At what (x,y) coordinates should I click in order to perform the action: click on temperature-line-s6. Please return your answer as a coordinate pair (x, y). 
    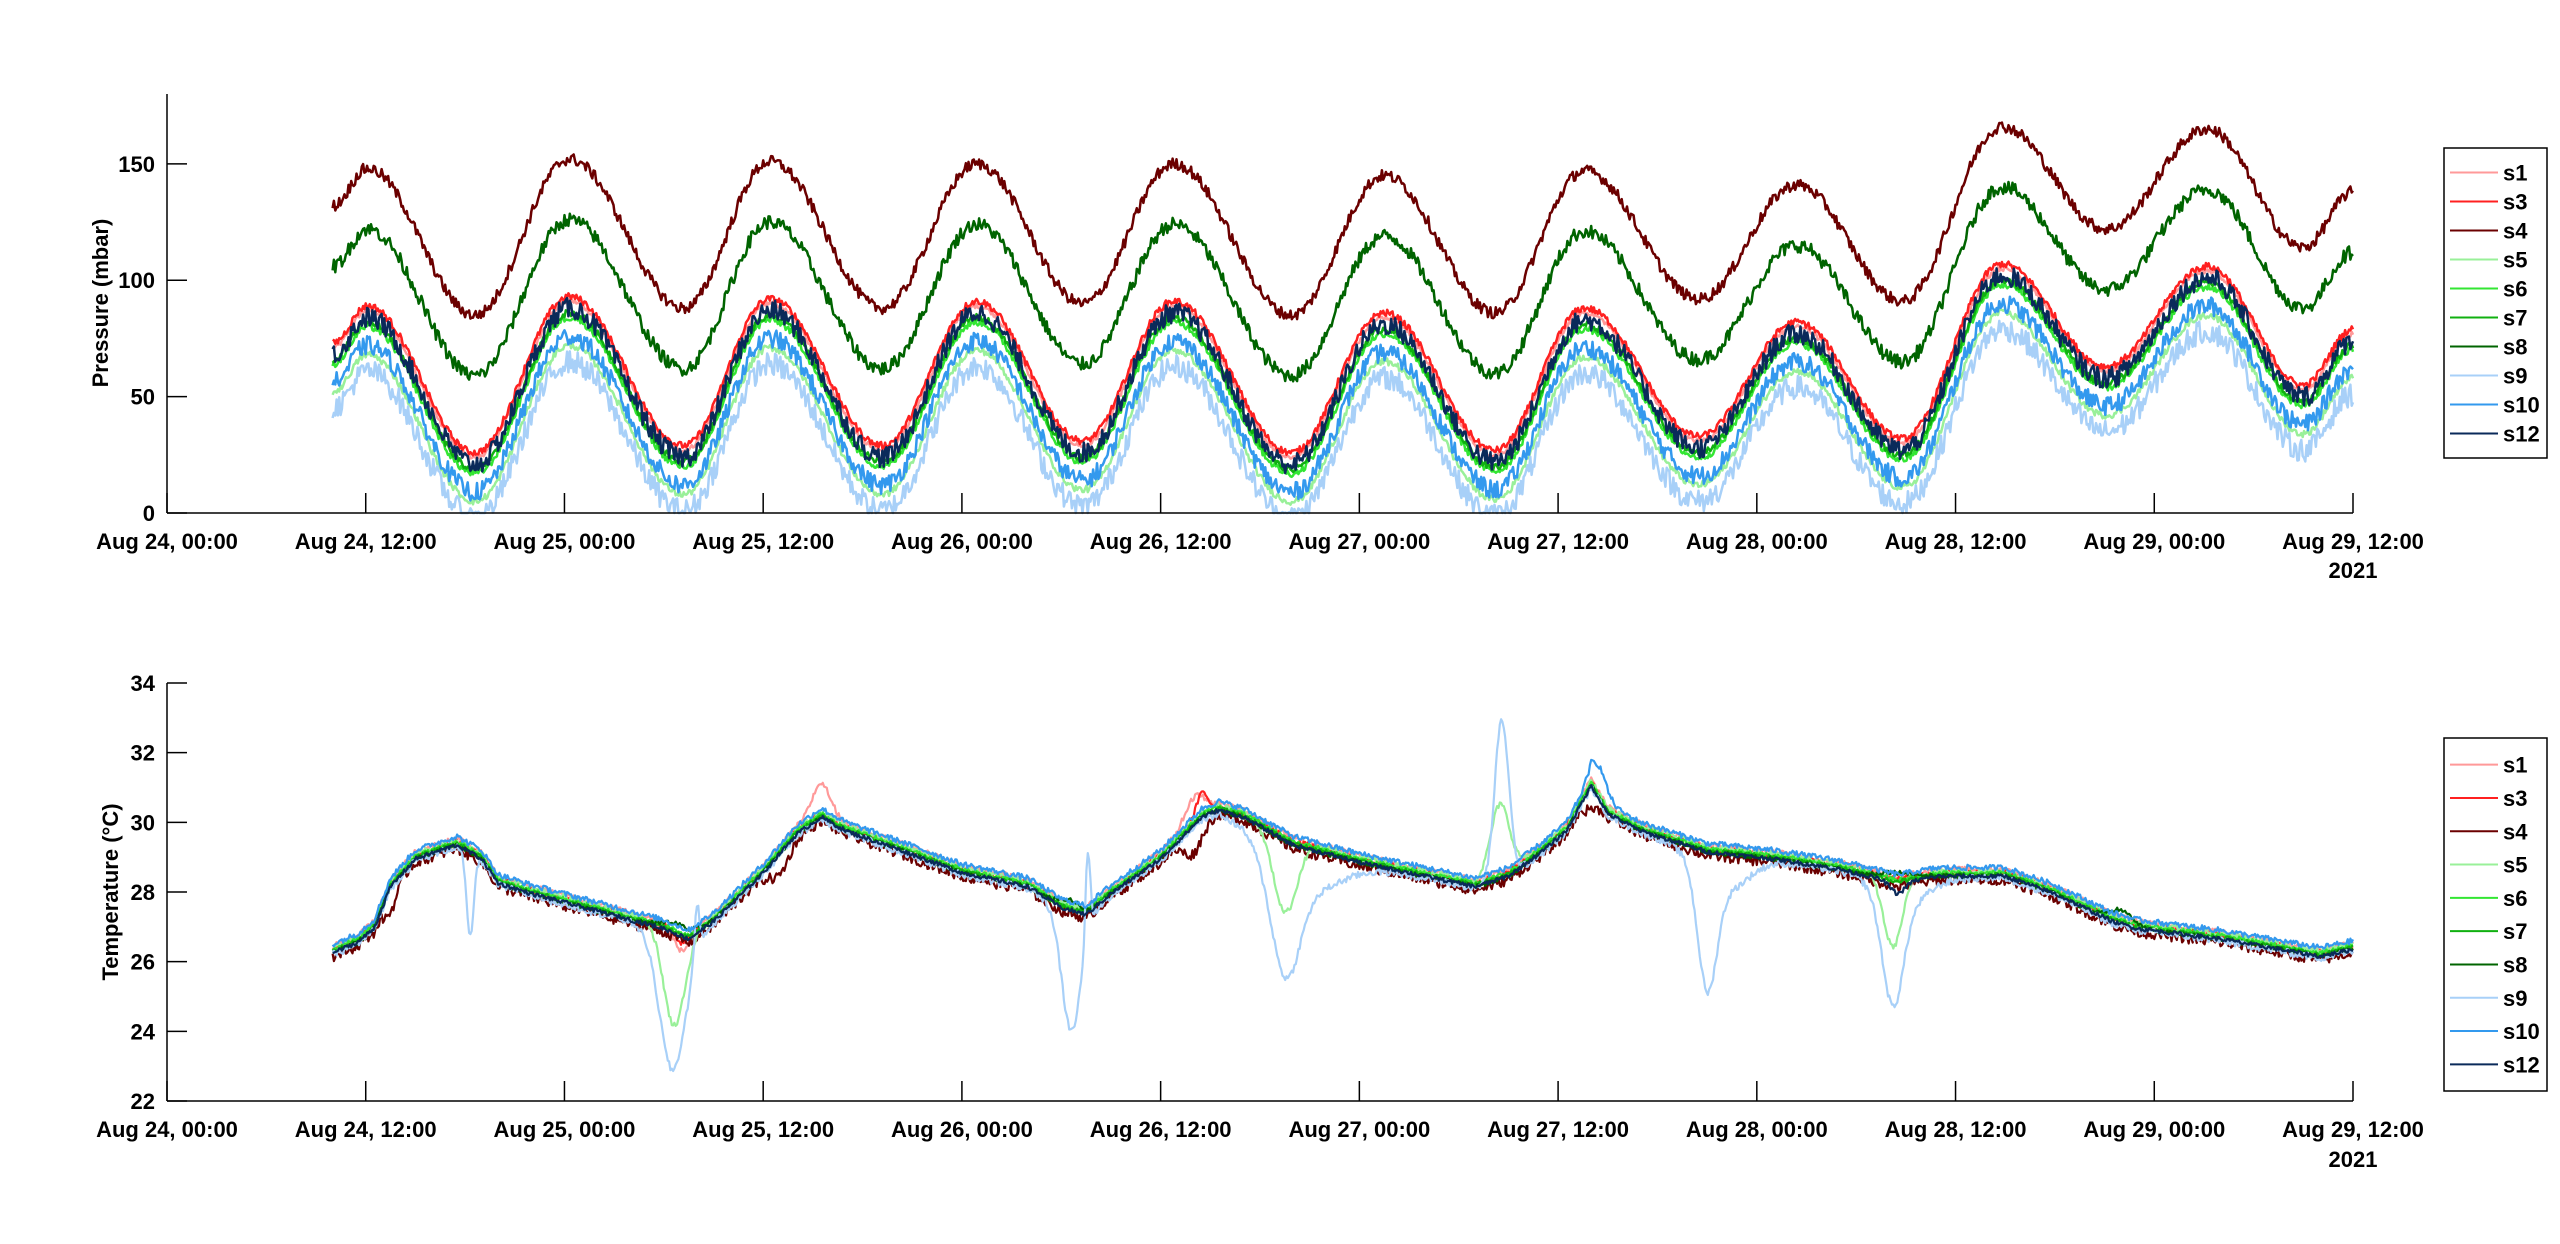
    Looking at the image, I should click on (1342, 868).